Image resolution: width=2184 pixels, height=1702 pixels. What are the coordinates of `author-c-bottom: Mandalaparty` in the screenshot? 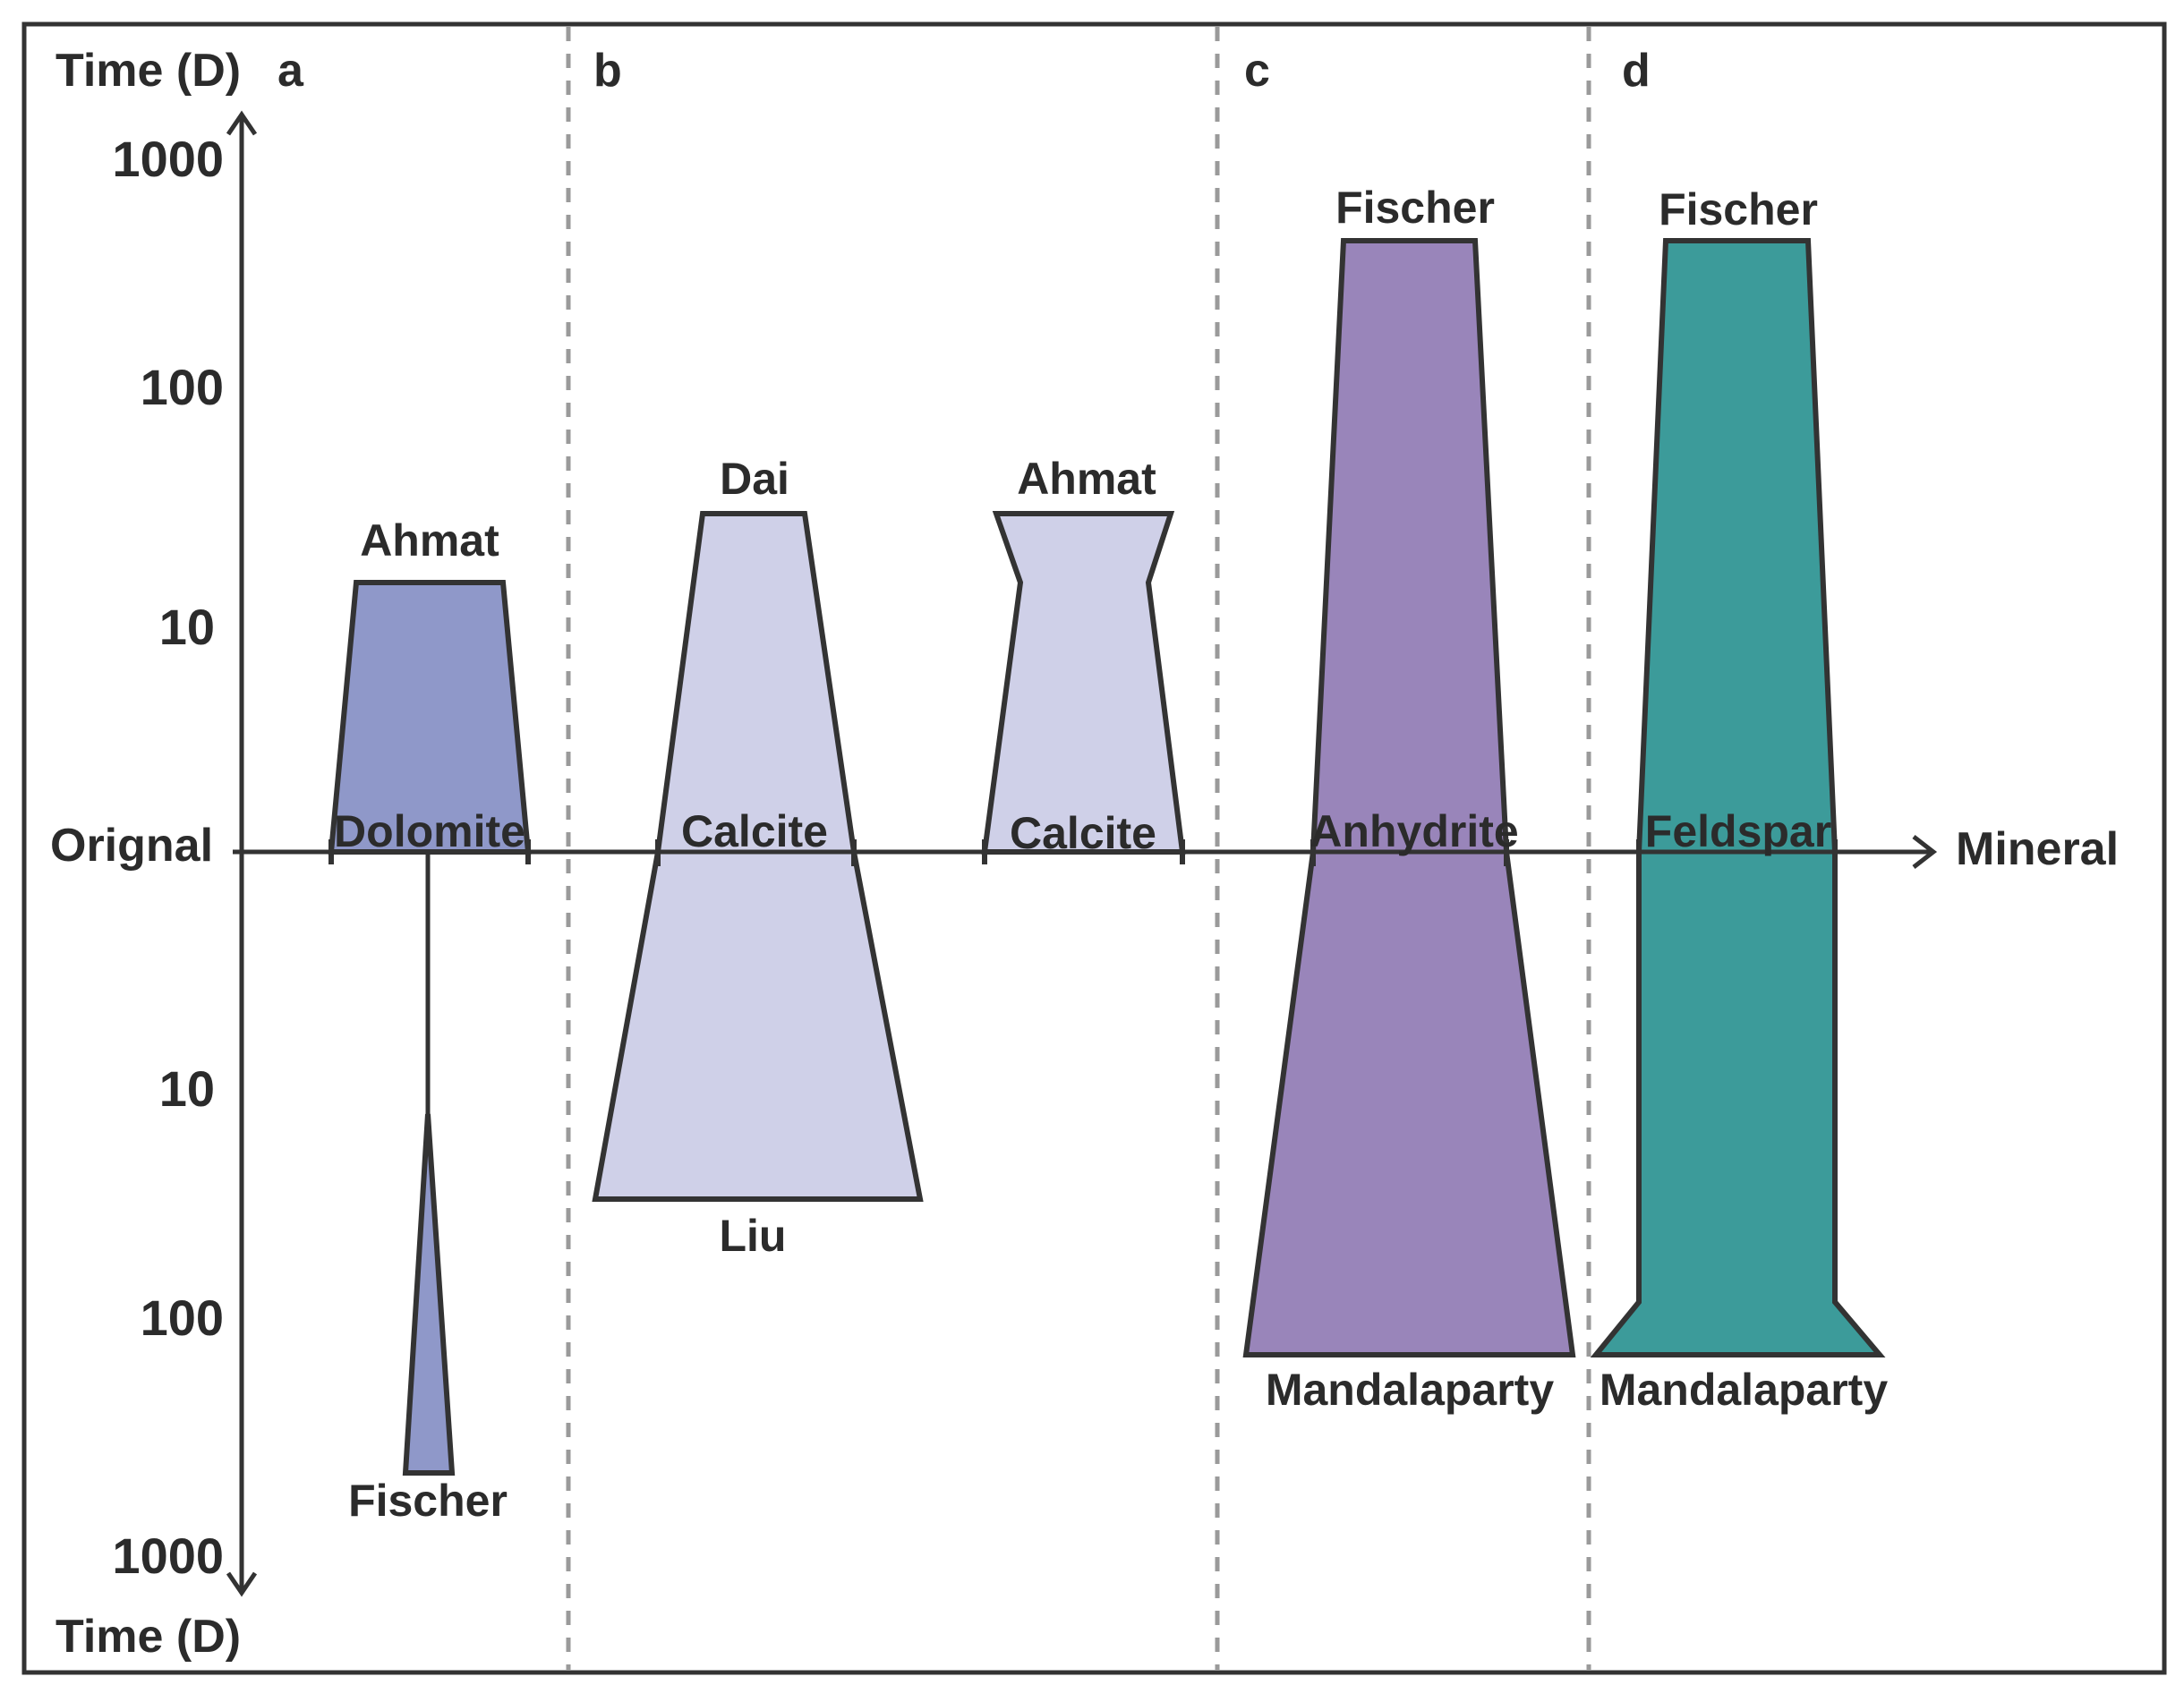 It's located at (1410, 1390).